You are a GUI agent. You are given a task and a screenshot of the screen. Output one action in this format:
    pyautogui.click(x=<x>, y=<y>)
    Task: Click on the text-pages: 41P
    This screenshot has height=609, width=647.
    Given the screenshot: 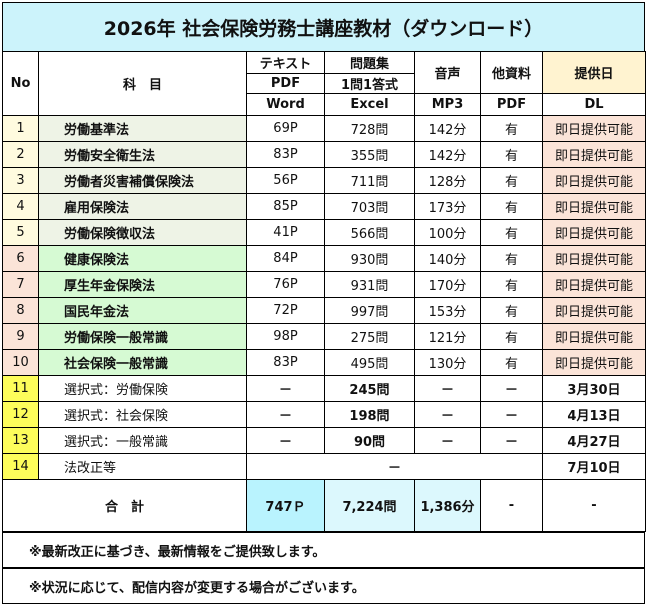 What is the action you would take?
    pyautogui.click(x=285, y=232)
    